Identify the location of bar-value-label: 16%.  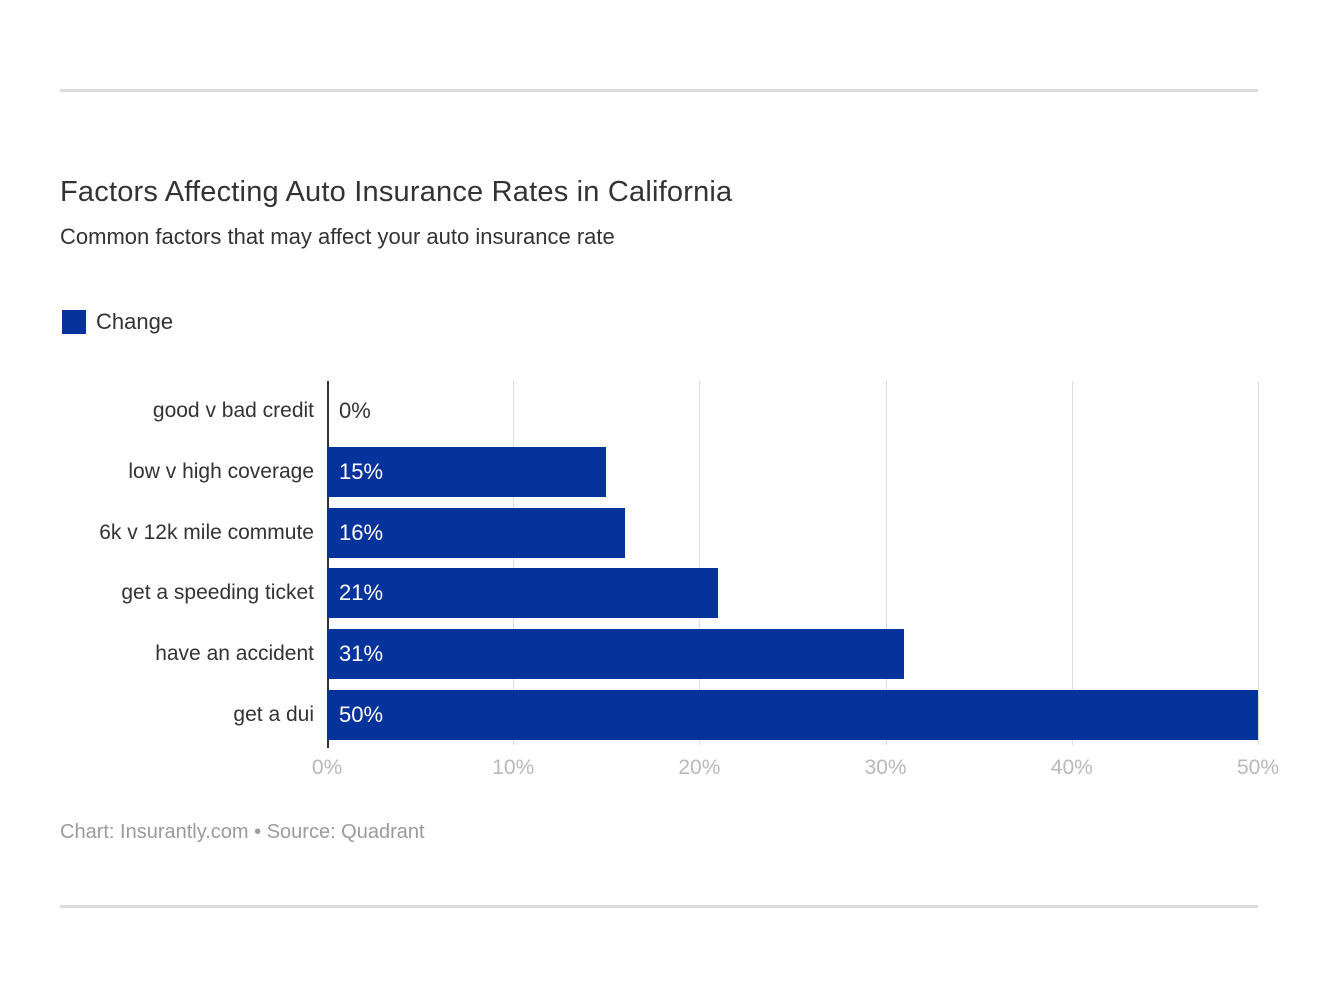
(361, 532).